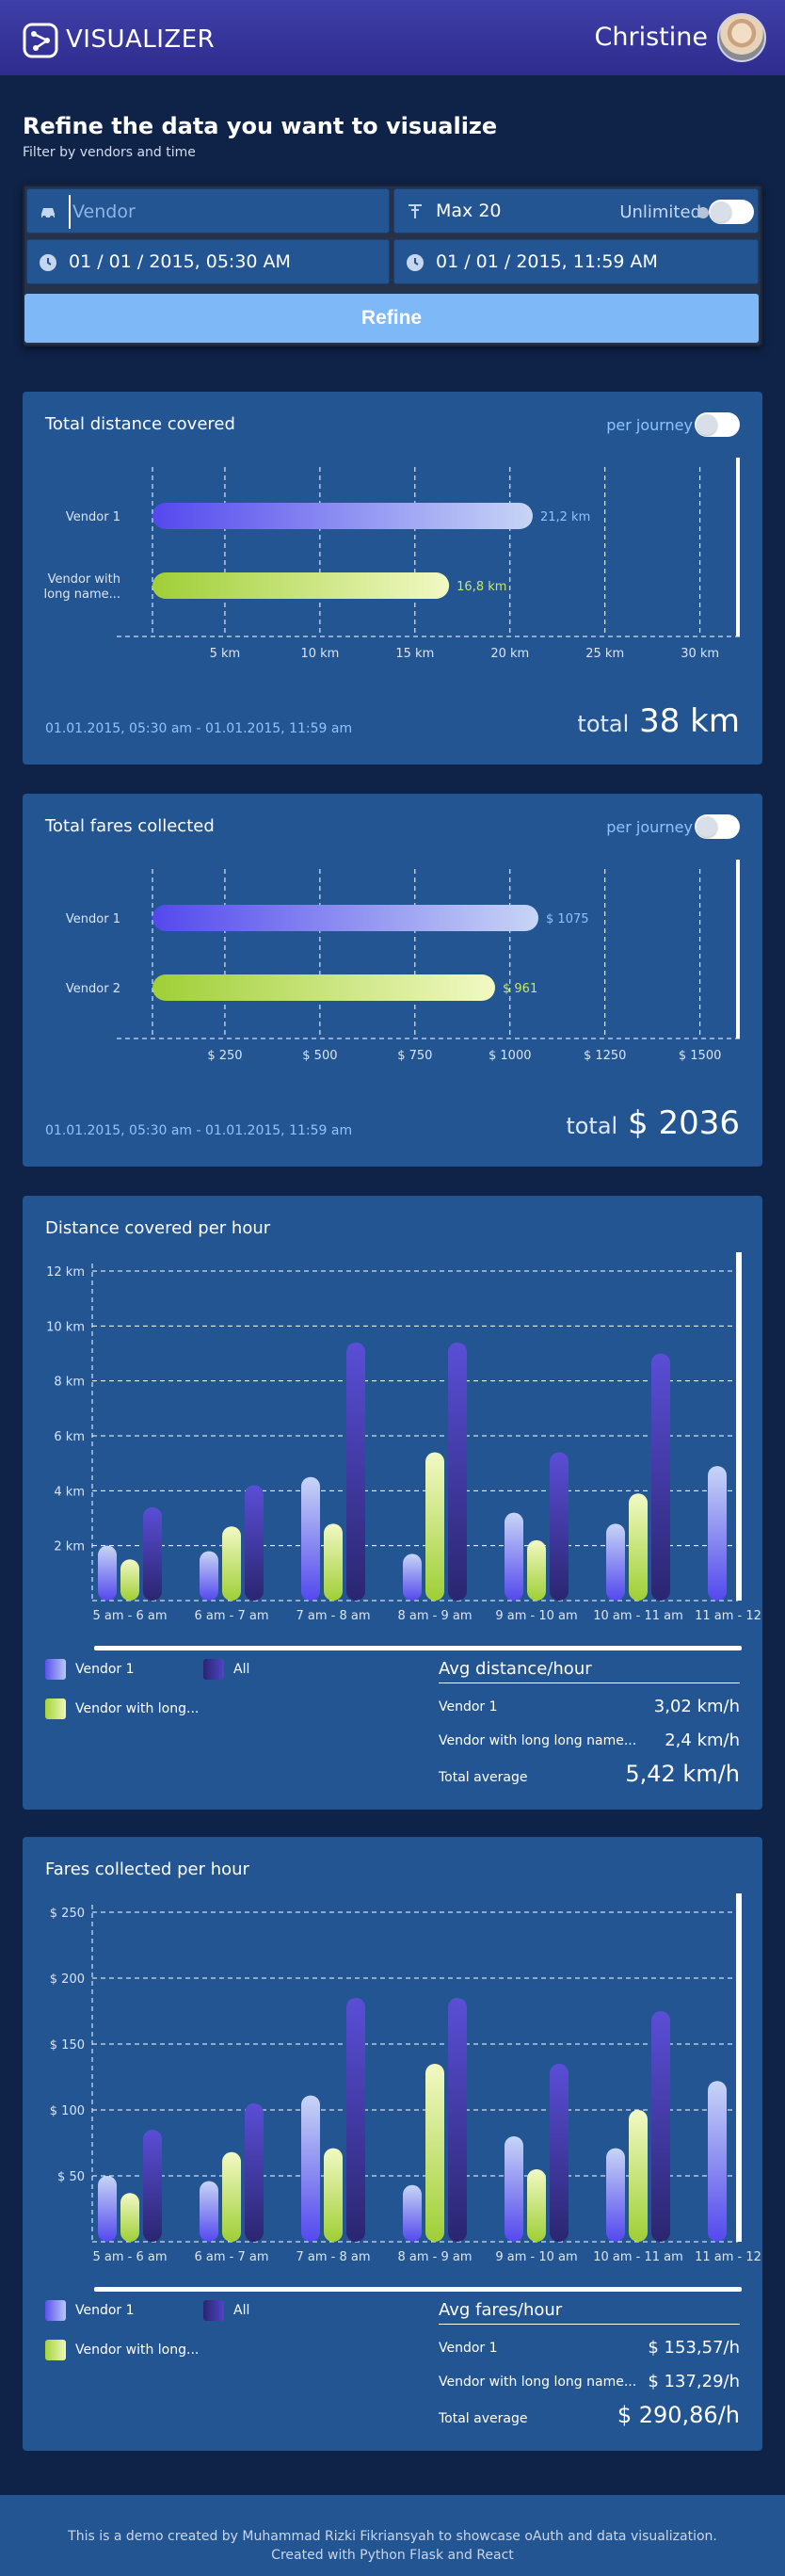 The image size is (785, 2576). What do you see at coordinates (71, 2177) in the screenshot?
I see `y-tick-label: $ 50` at bounding box center [71, 2177].